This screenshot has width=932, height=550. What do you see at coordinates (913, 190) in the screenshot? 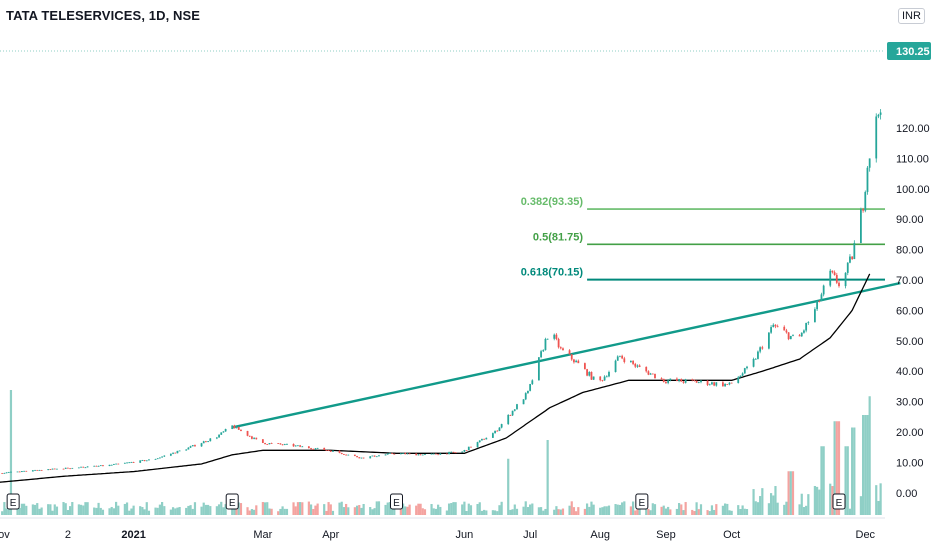
I see `y-tick-label: 100.00` at bounding box center [913, 190].